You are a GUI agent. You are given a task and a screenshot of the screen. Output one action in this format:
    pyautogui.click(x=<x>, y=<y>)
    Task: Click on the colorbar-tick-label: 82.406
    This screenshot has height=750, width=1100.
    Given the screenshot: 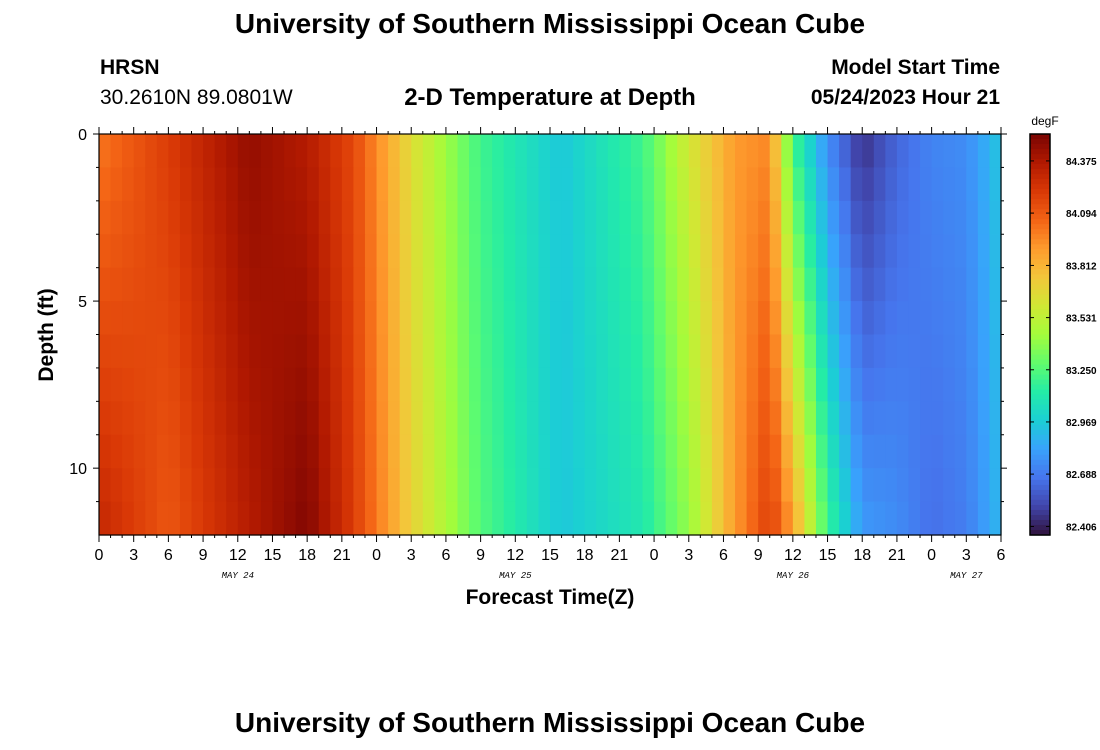 What is the action you would take?
    pyautogui.click(x=1081, y=527)
    